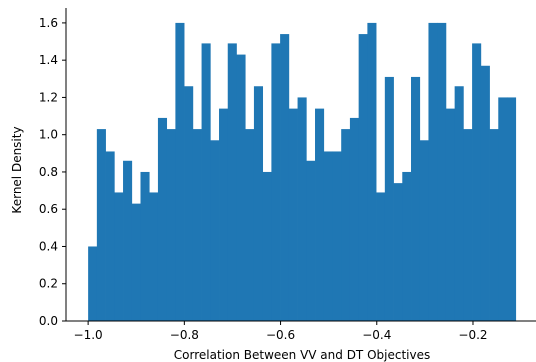  Describe the element at coordinates (88, 335) in the screenshot. I see `x-tick-label: −1.0` at that location.